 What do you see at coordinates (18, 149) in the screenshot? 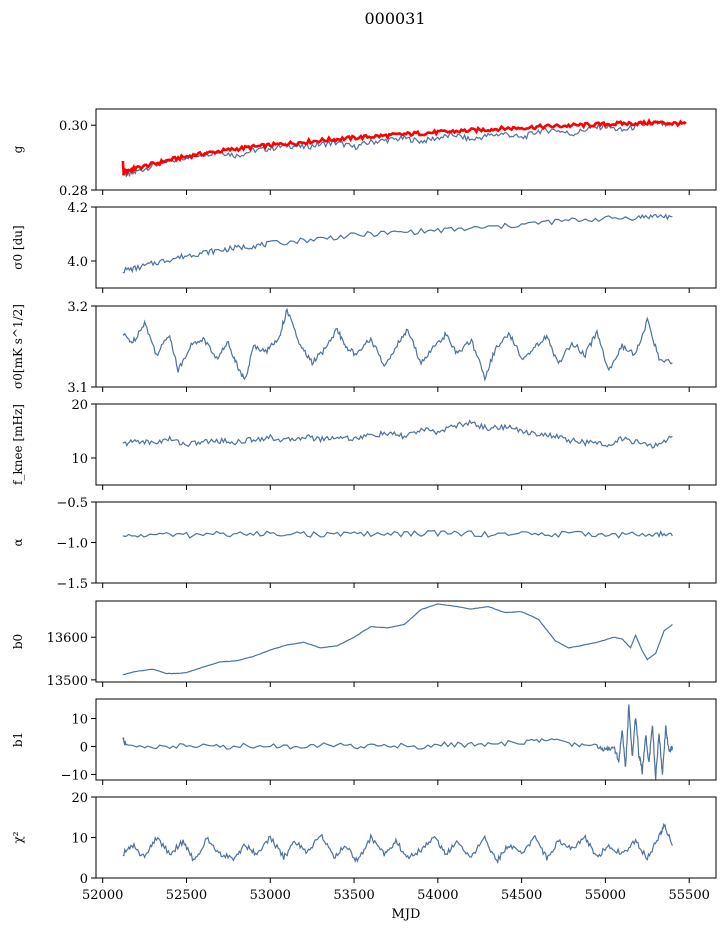
I see `y-axis-label: g` at bounding box center [18, 149].